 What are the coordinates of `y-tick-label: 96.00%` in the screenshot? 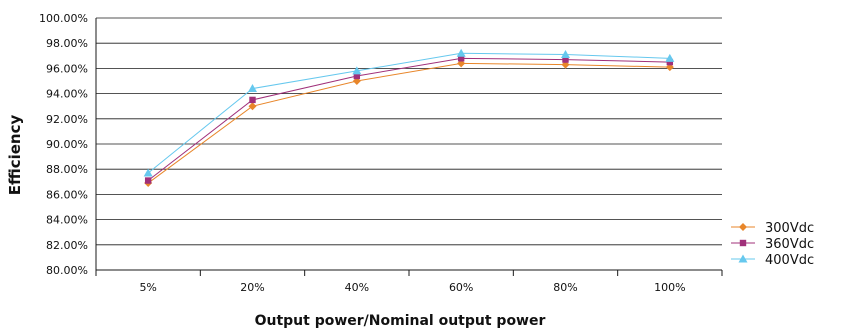 It's located at (67, 68).